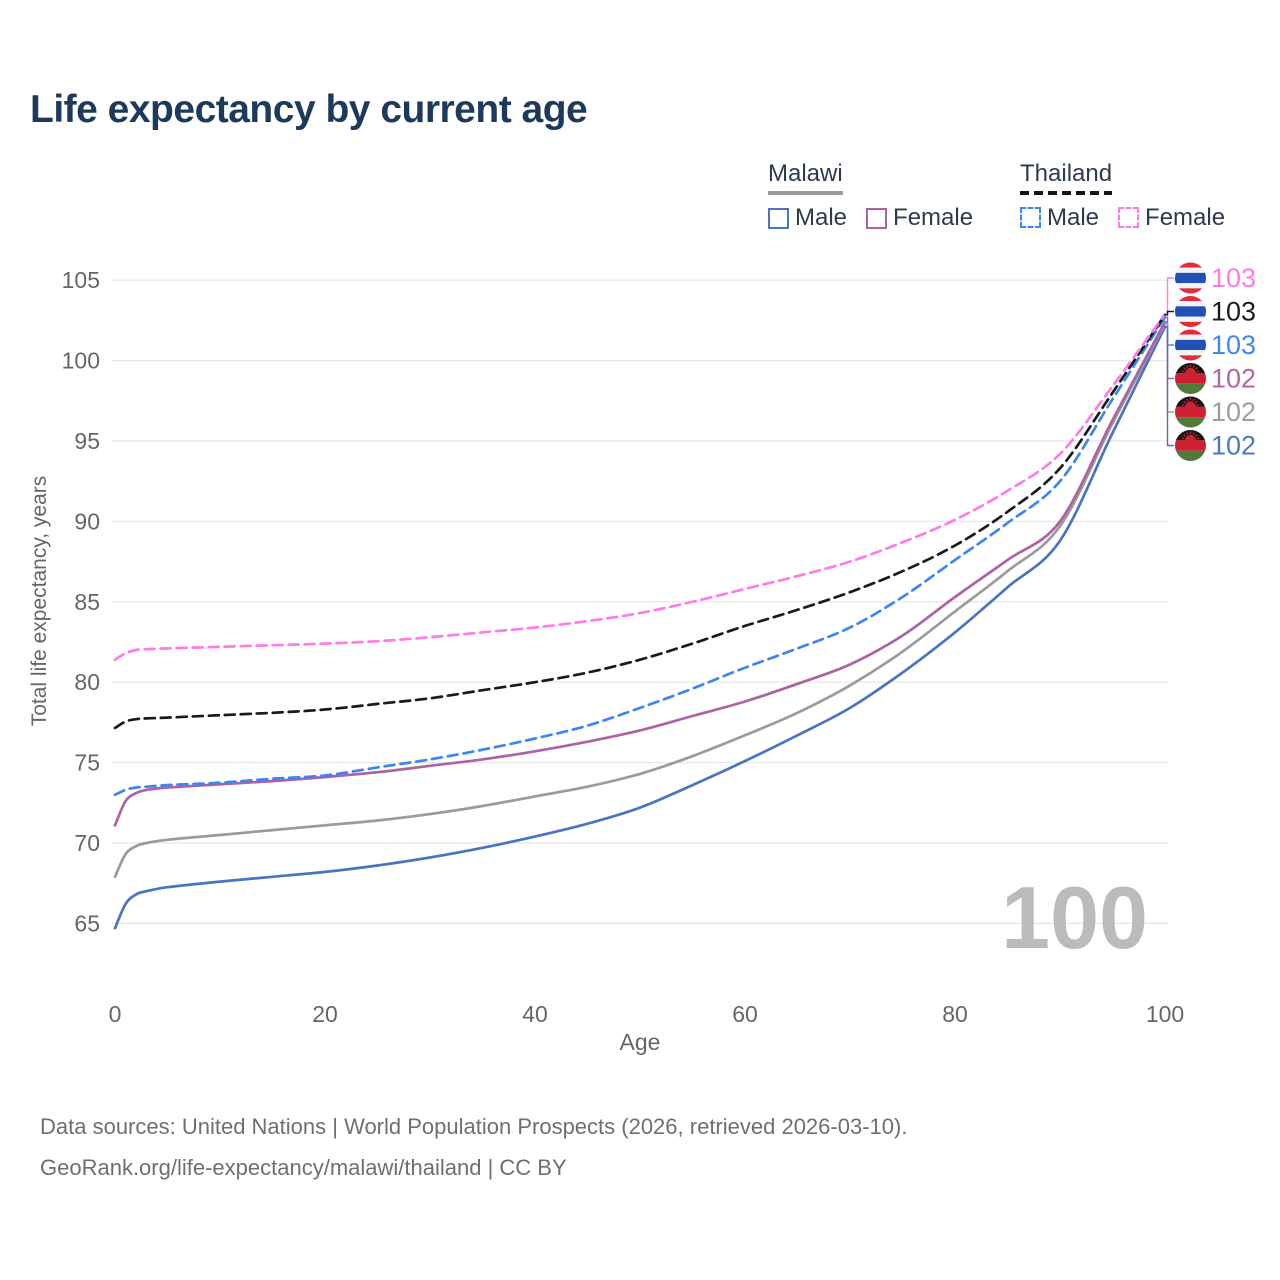 The image size is (1280, 1280). I want to click on x-axis-title: Age, so click(640, 1042).